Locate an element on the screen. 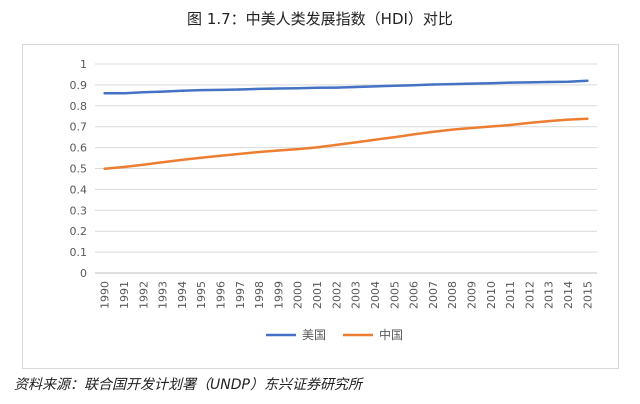 Image resolution: width=640 pixels, height=404 pixels. x-tick-label: 1993 is located at coordinates (163, 295).